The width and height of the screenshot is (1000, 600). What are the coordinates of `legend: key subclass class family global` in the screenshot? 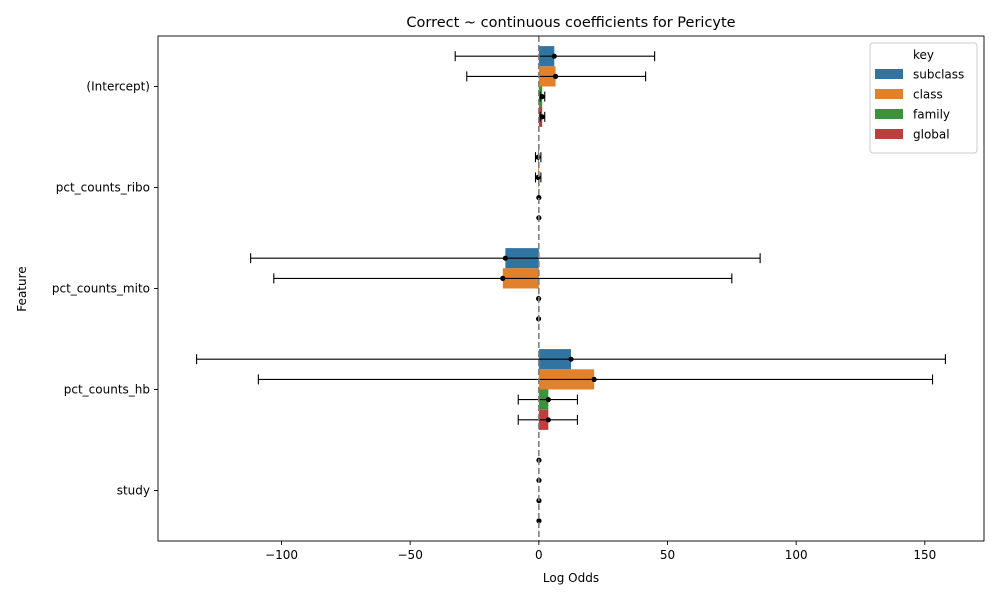 It's located at (923, 98).